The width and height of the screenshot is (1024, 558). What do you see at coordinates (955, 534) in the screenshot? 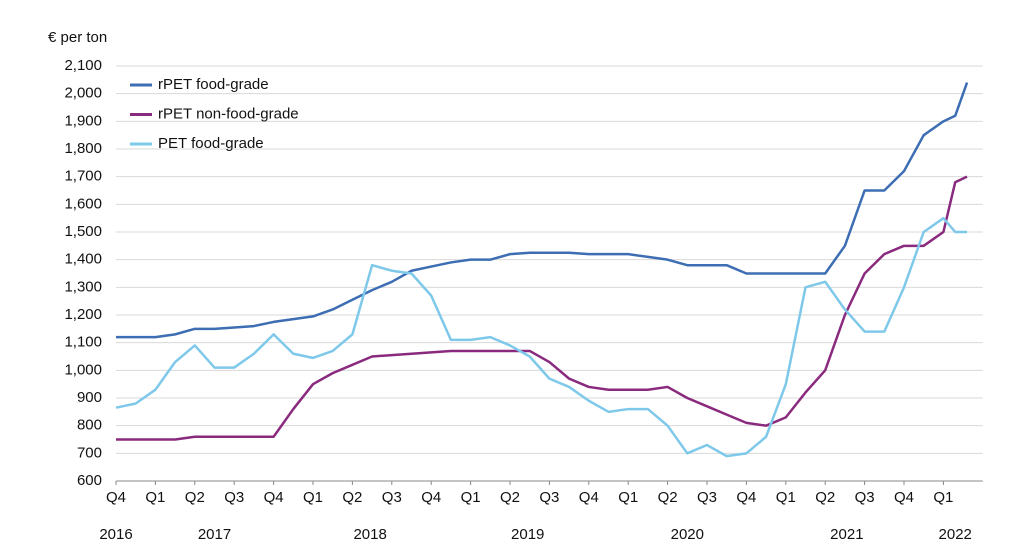
I see `year-label: 2022` at bounding box center [955, 534].